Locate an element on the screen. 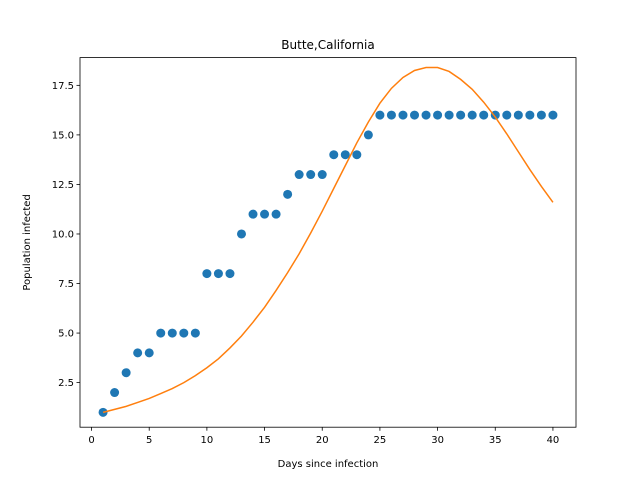  x-tick-label: 5 is located at coordinates (149, 440).